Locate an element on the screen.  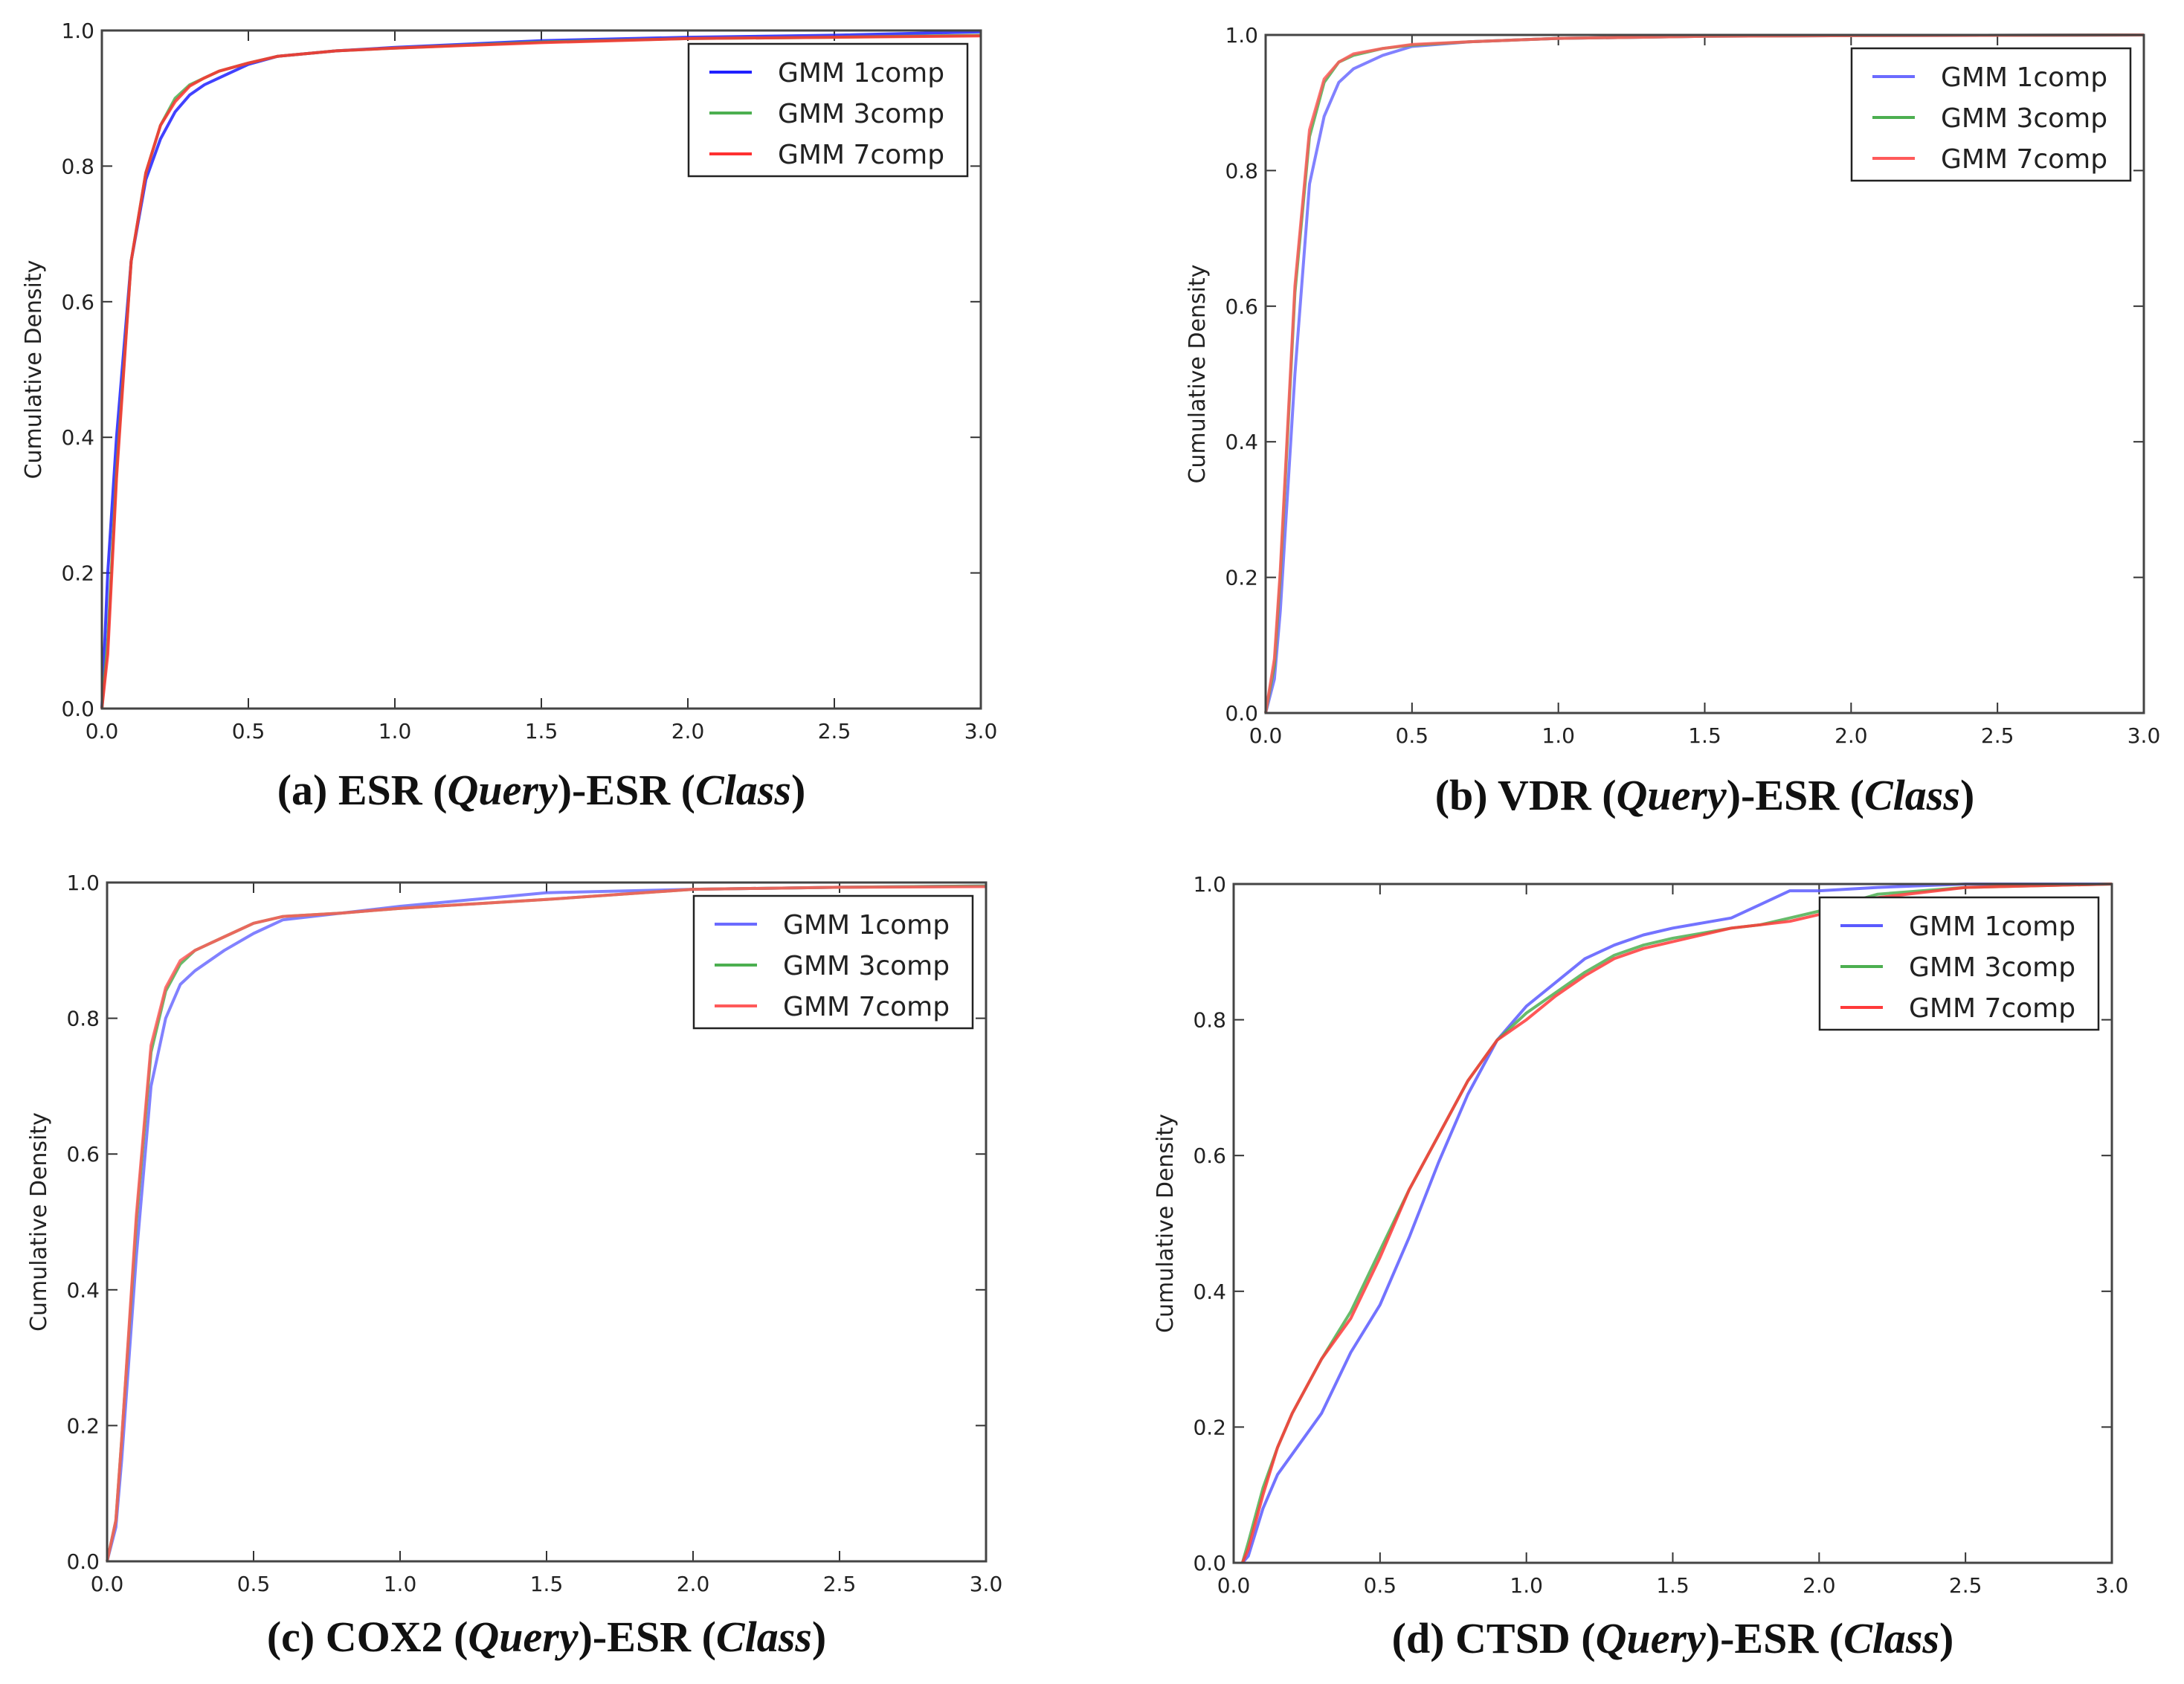
panel-caption: (b) VDR (Query)-ESR (Class) is located at coordinates (1705, 795).